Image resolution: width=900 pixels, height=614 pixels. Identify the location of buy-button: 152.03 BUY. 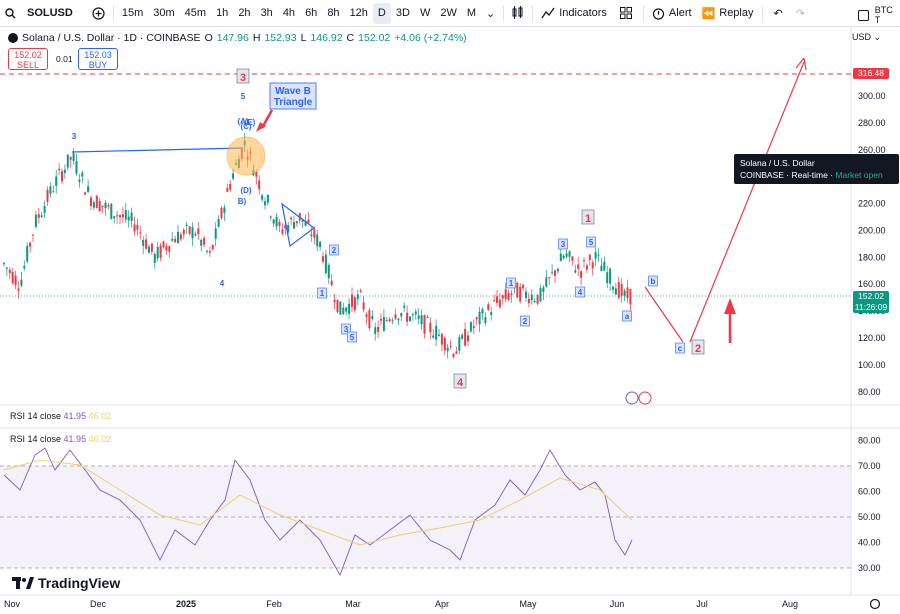
(98, 59).